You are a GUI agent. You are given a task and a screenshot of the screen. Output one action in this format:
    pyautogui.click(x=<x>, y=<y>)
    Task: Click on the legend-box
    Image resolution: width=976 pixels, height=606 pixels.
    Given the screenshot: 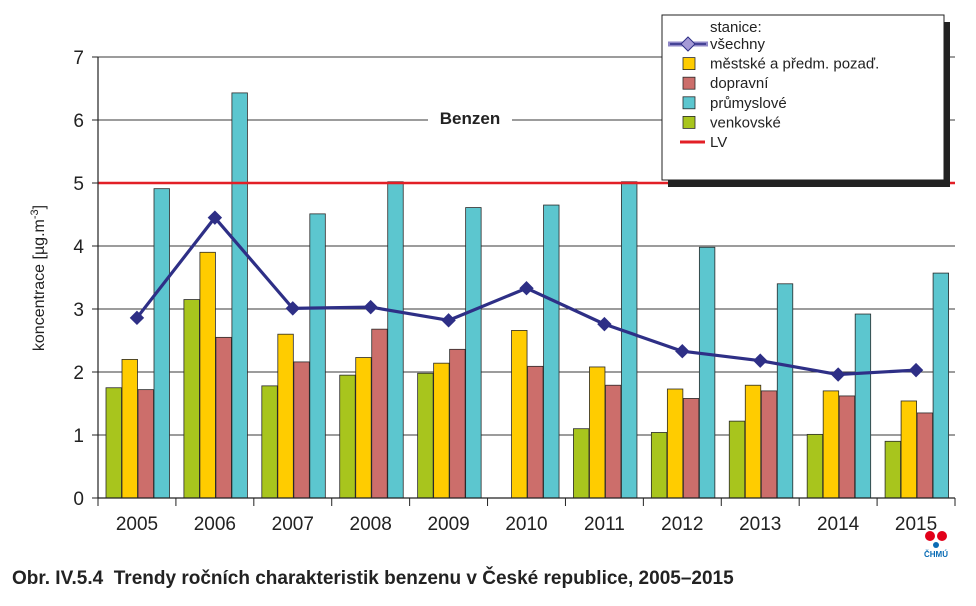 What is the action you would take?
    pyautogui.click(x=803, y=97)
    